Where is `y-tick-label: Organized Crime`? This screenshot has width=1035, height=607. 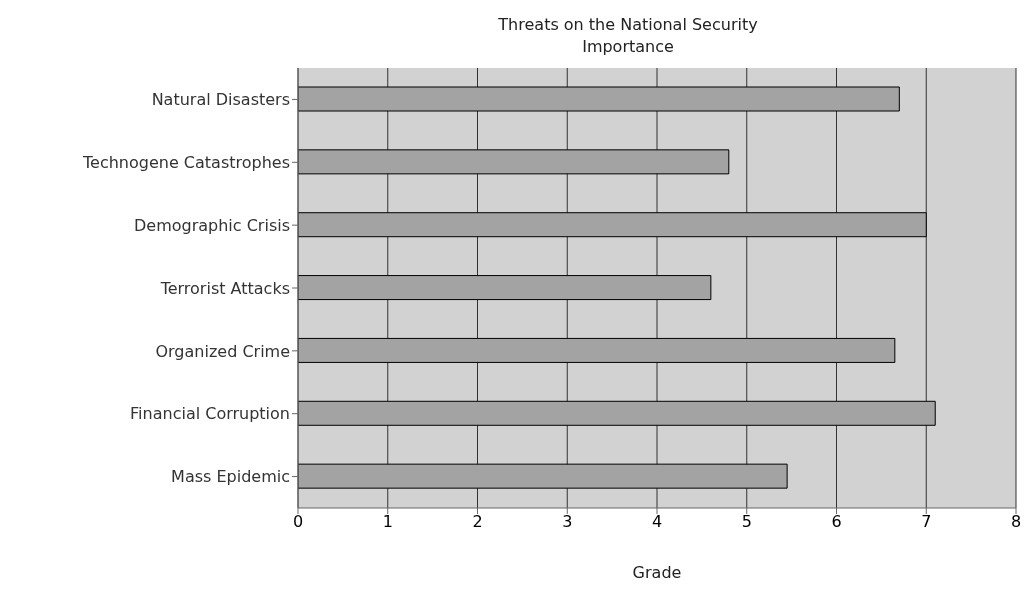 y-tick-label: Organized Crime is located at coordinates (222, 351).